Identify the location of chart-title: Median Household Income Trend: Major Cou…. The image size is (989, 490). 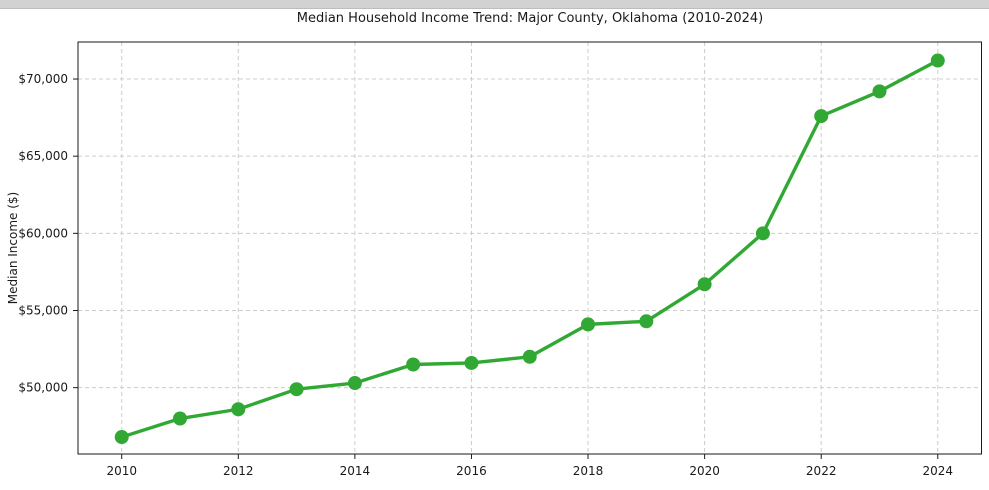
(530, 18).